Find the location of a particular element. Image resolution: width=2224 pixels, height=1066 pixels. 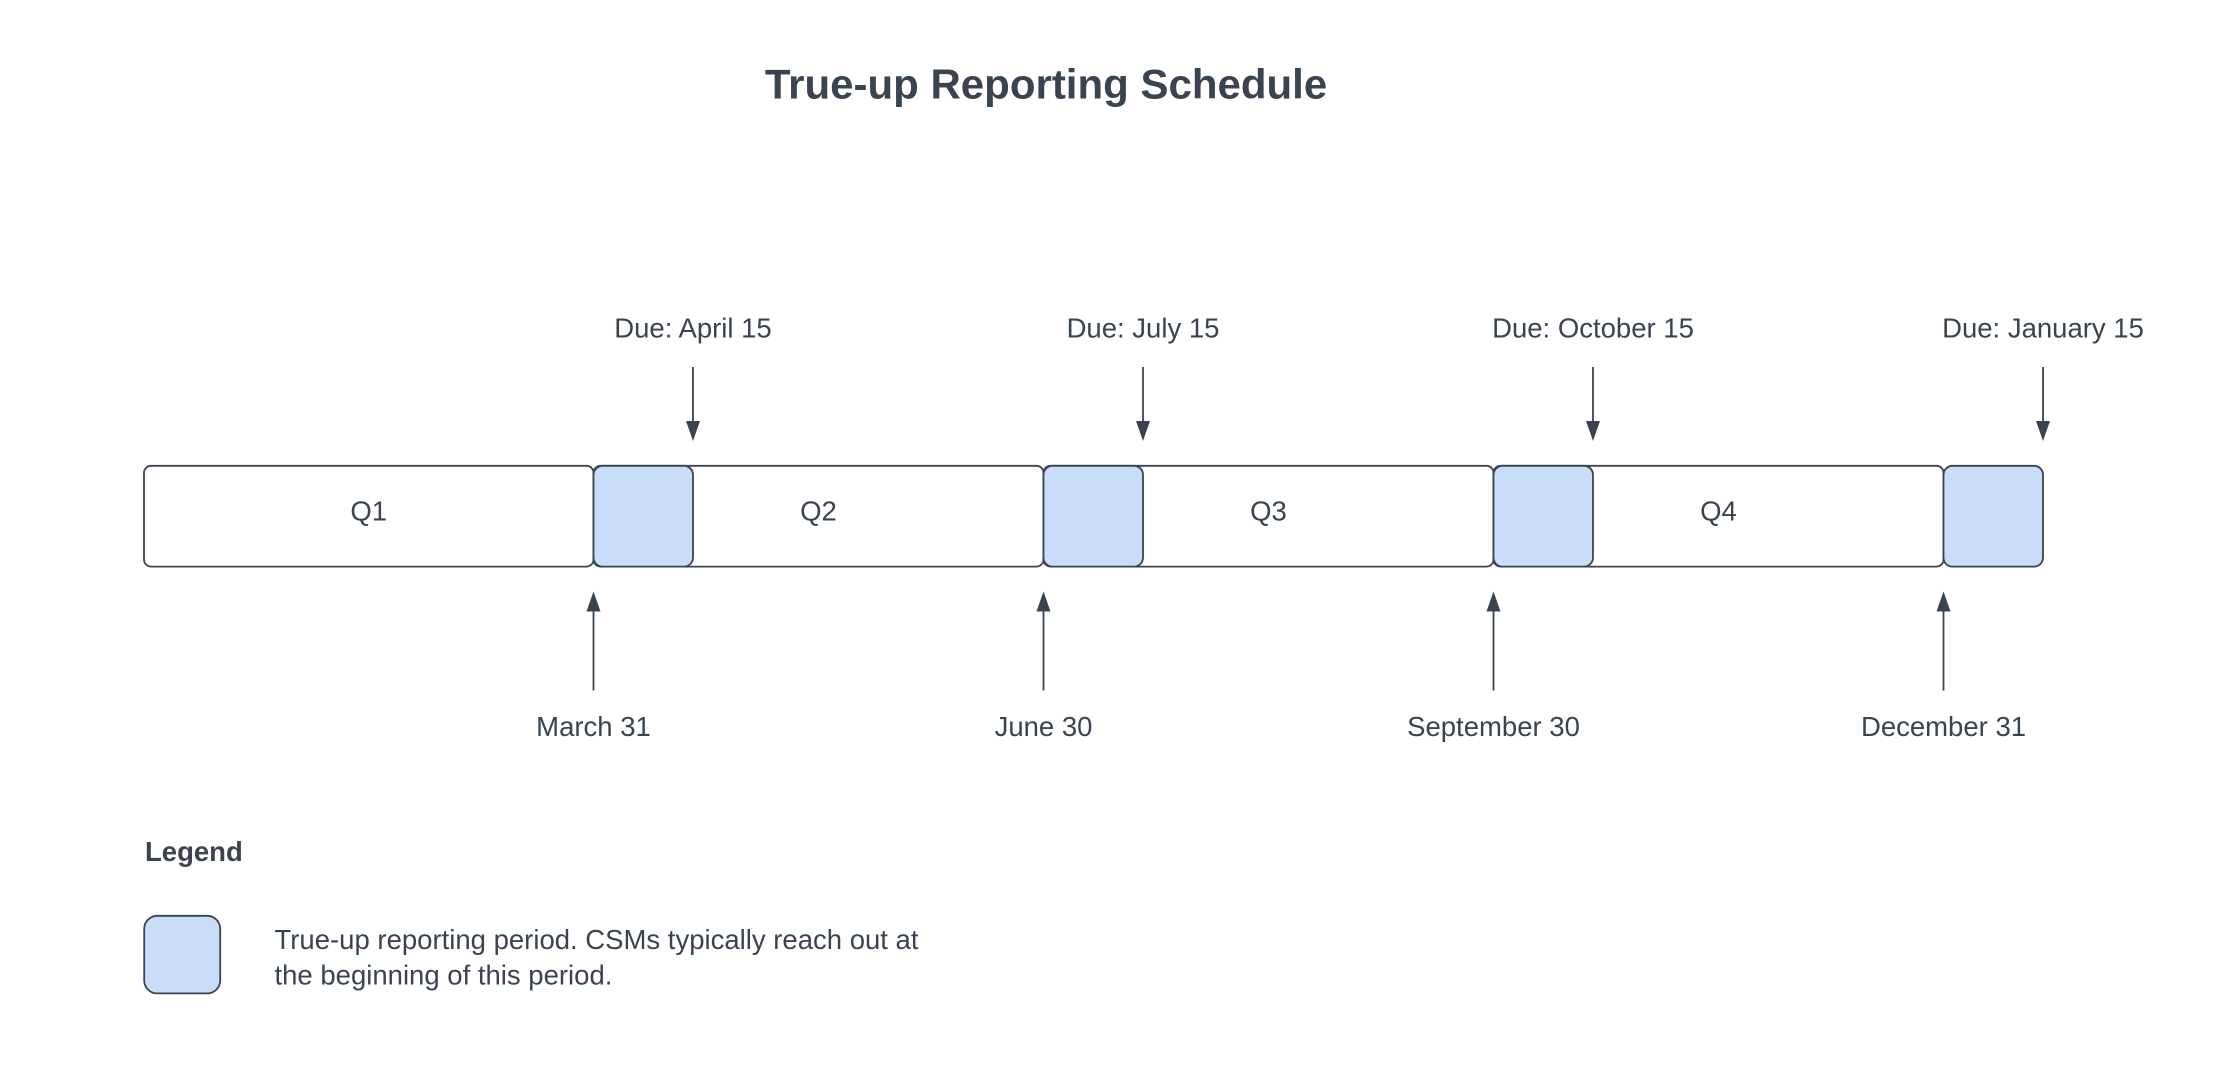

svg-text: Due: October 15 is located at coordinates (1593, 328).